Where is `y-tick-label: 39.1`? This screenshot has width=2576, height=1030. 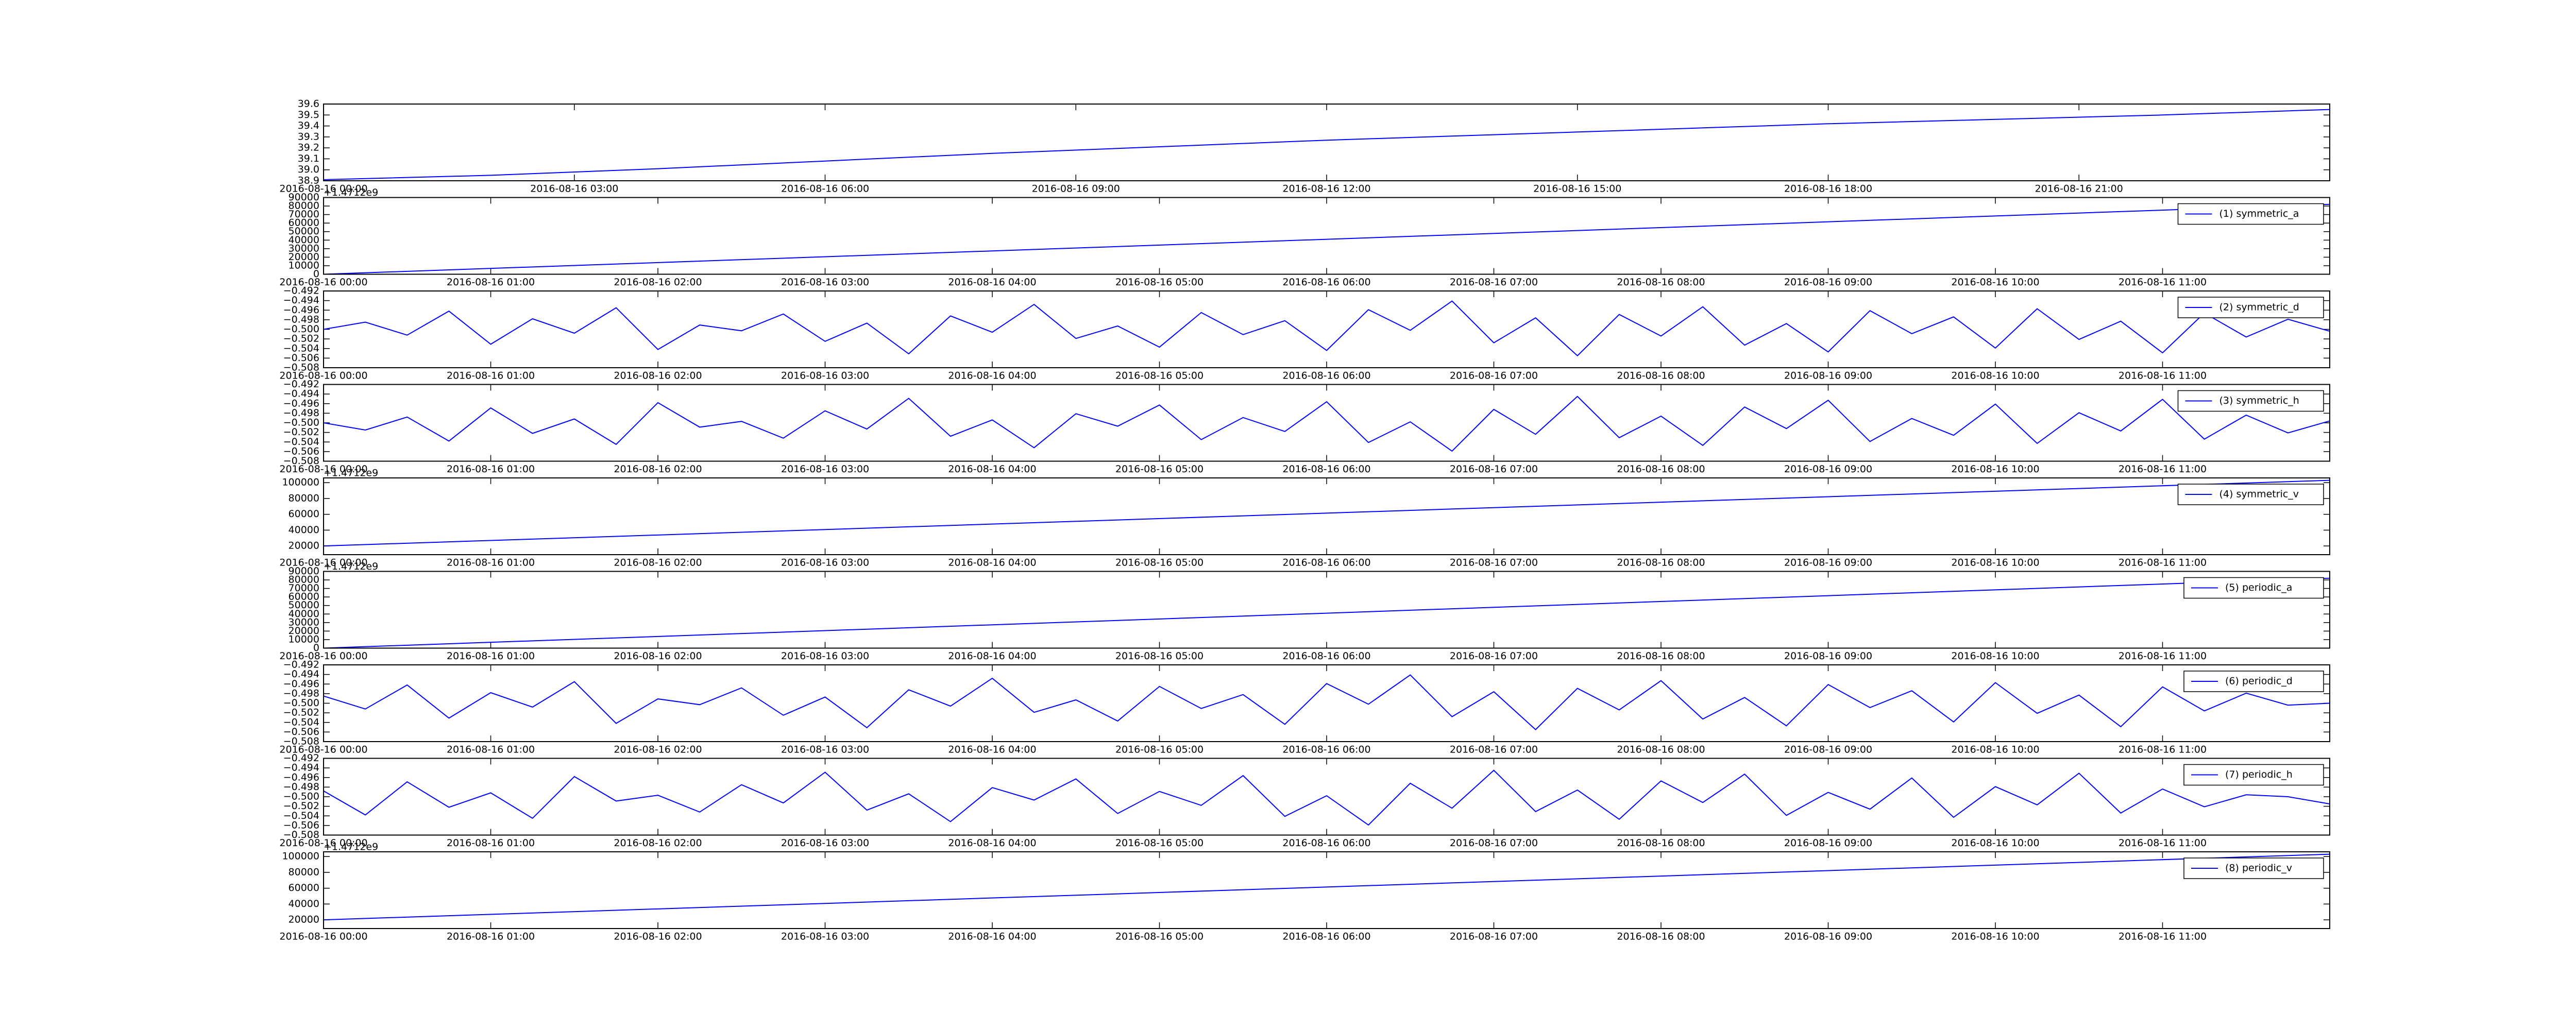
y-tick-label: 39.1 is located at coordinates (308, 158).